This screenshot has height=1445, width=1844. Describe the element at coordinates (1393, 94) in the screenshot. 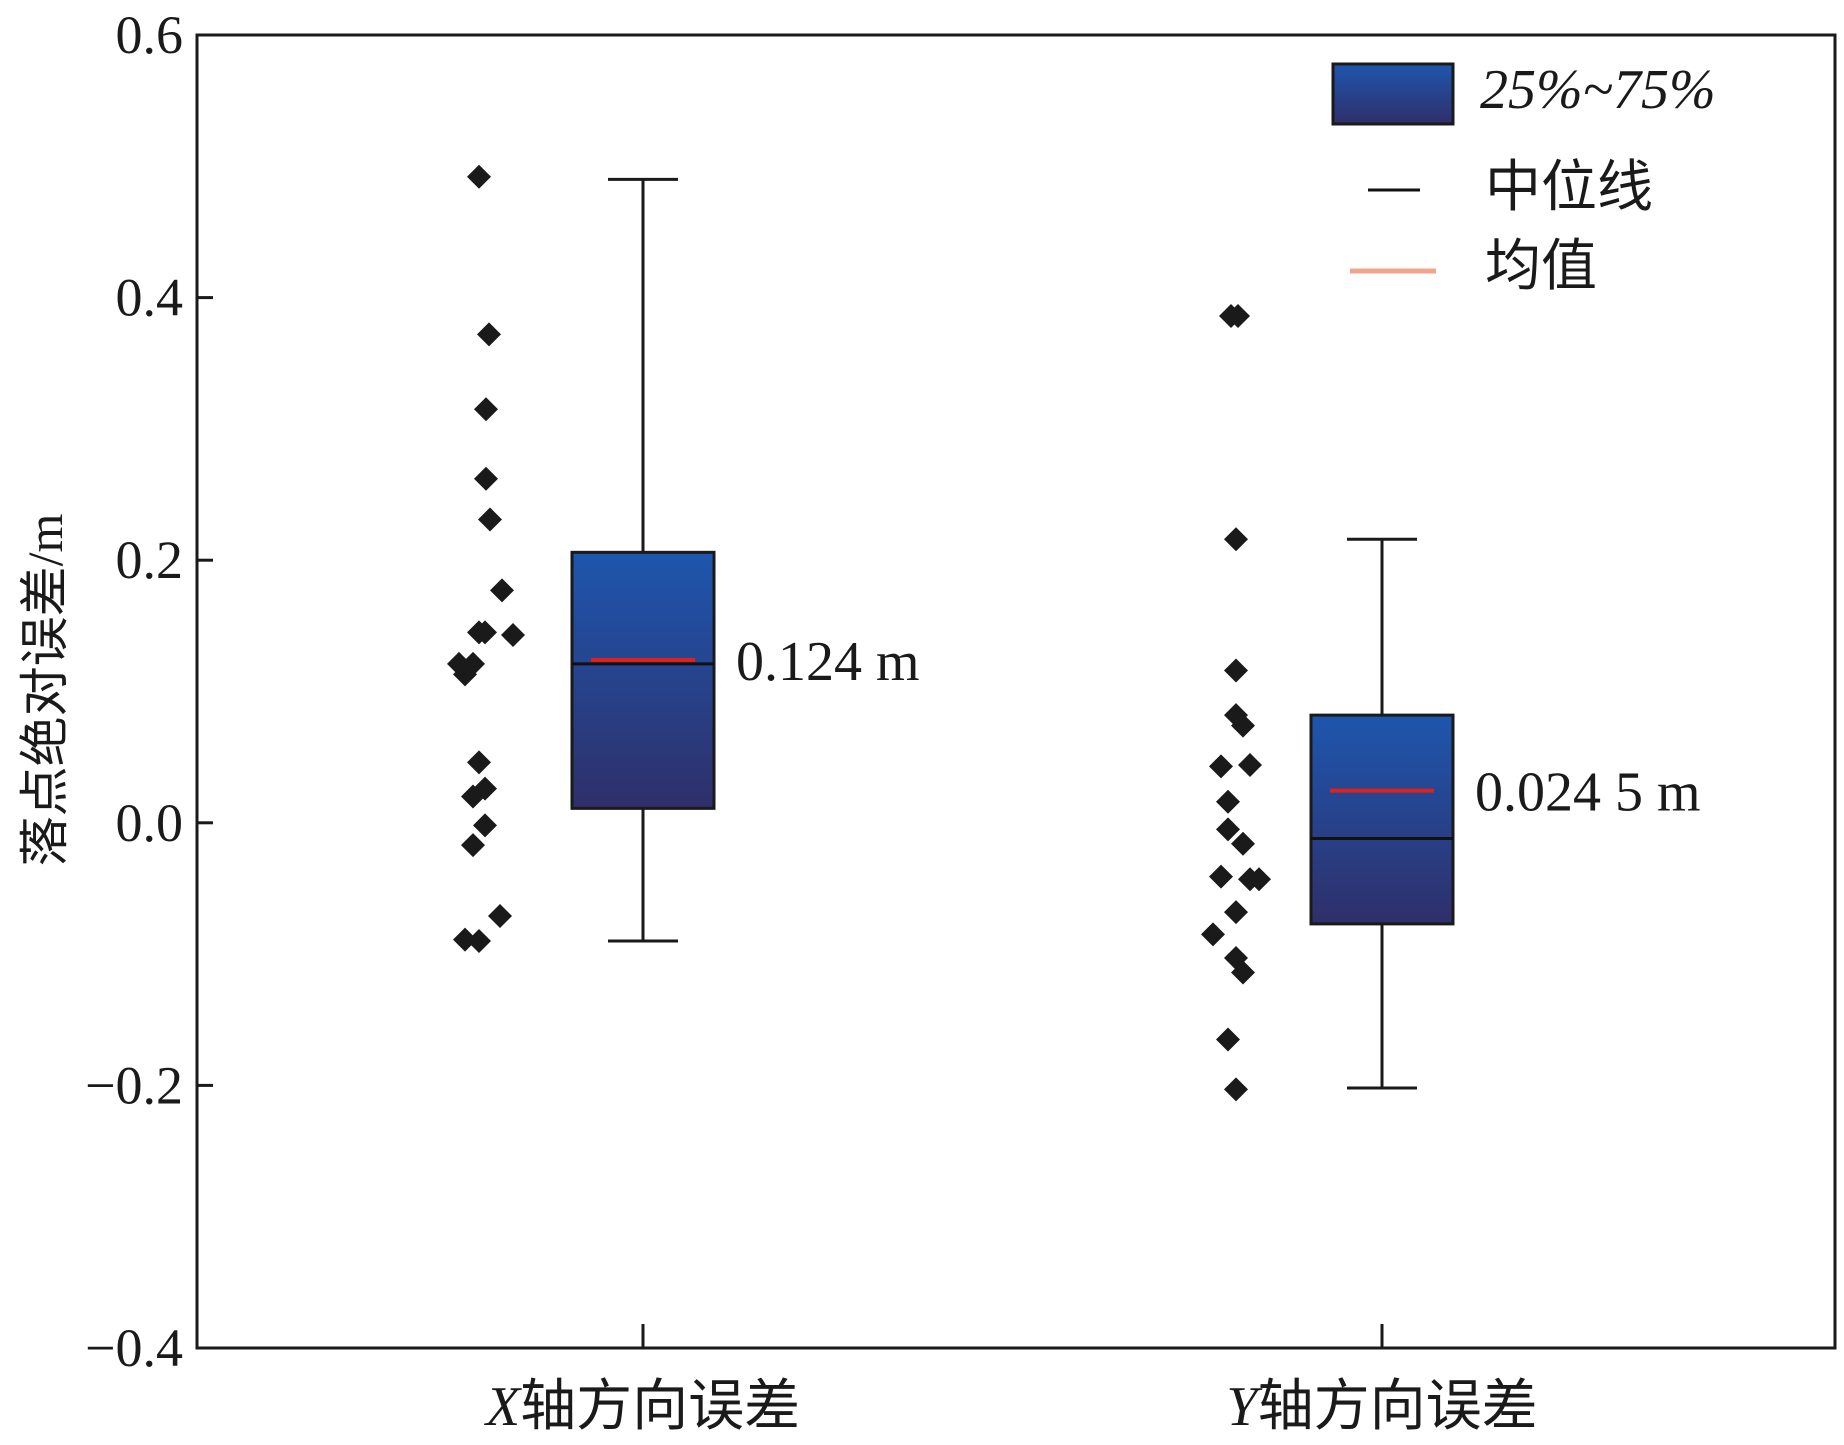

I see `legend-box-swatch` at that location.